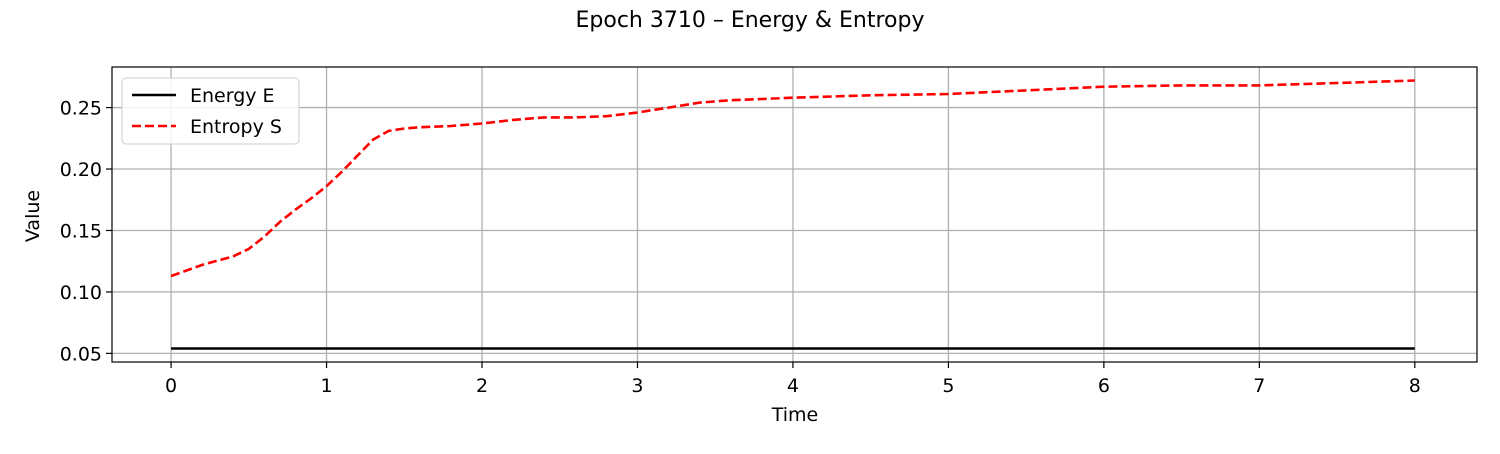 This screenshot has height=454, width=1500. I want to click on y-axis-label: Value, so click(33, 216).